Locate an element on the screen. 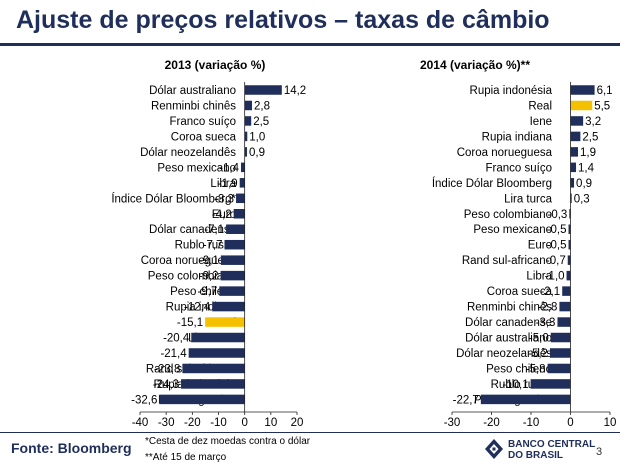 The width and height of the screenshot is (620, 465). c2013-x-tick-label: 0 is located at coordinates (244, 423).